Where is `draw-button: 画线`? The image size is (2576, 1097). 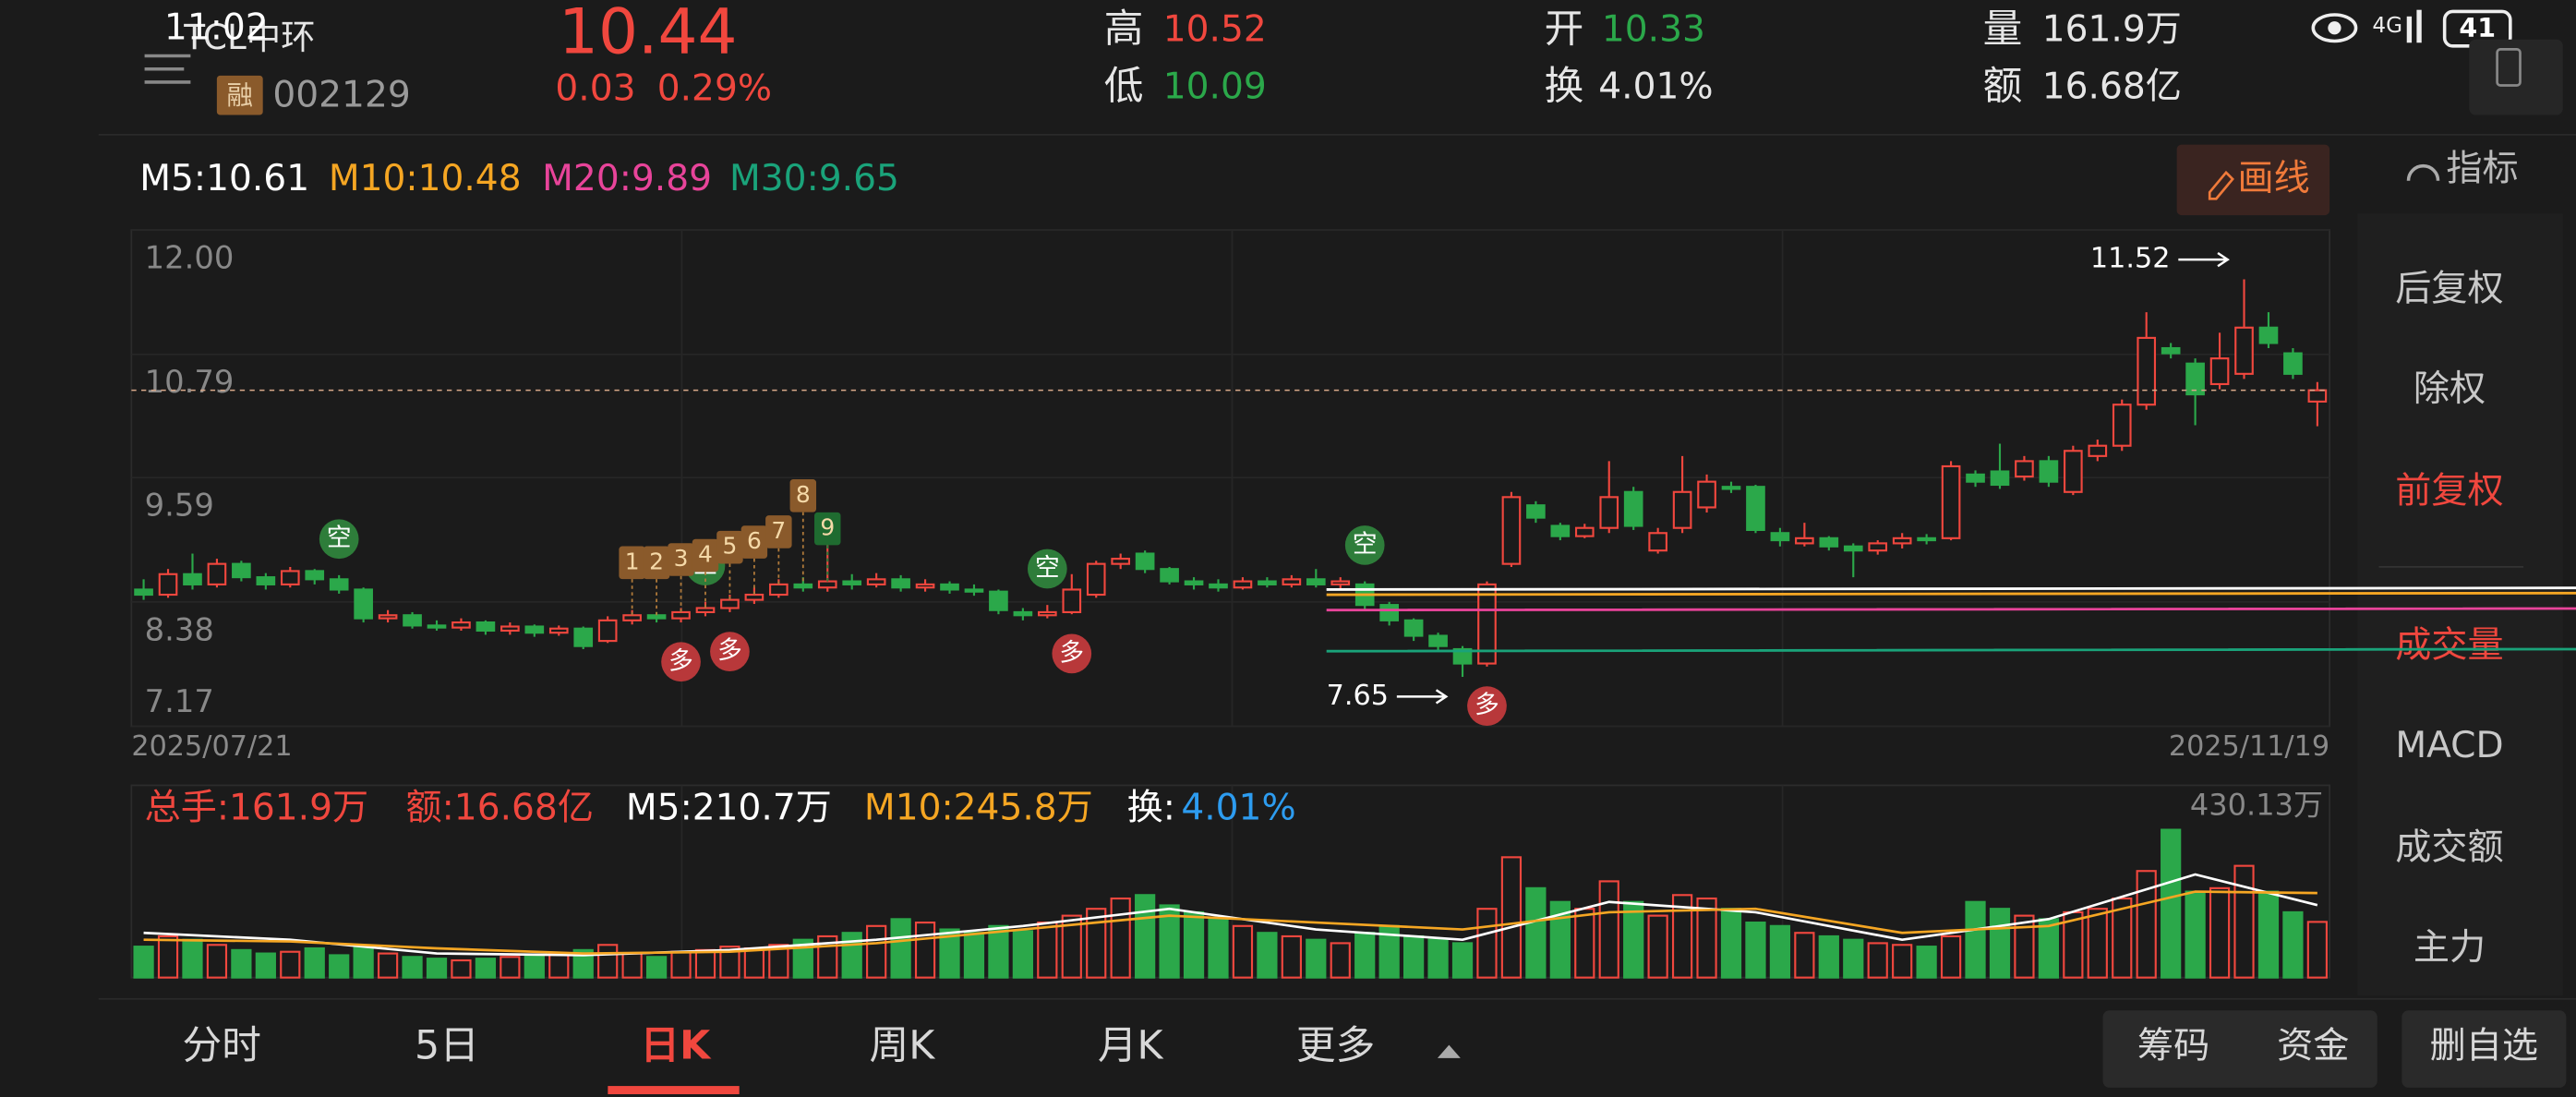 draw-button: 画线 is located at coordinates (2273, 179).